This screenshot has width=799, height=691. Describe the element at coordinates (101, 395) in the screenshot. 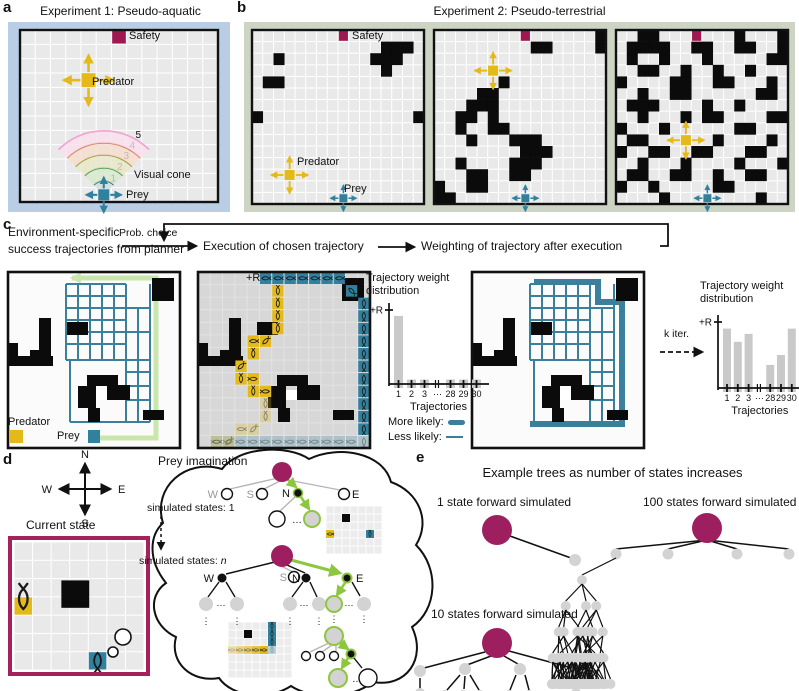

I see `obstacle-hole` at that location.